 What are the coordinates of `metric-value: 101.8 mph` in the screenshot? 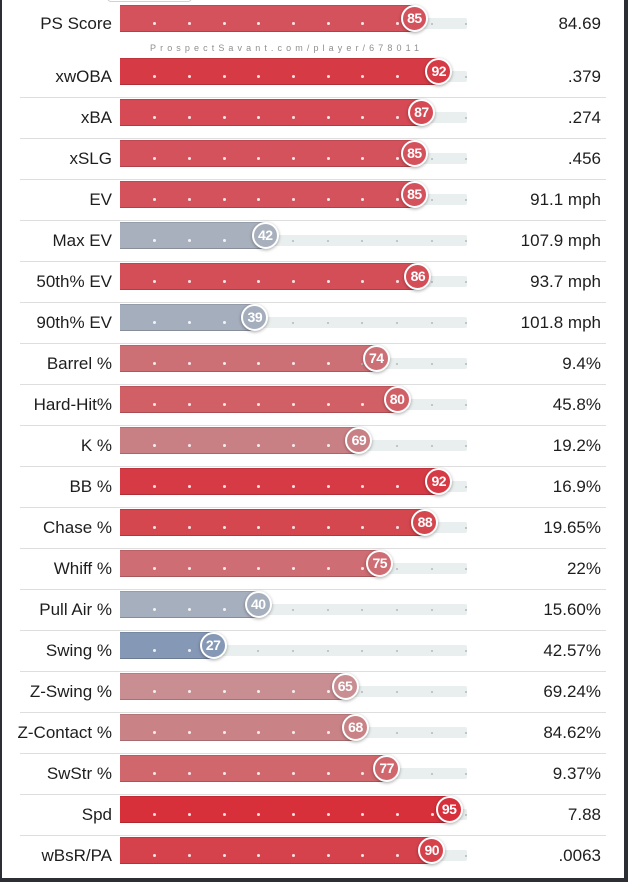 It's located at (560, 322).